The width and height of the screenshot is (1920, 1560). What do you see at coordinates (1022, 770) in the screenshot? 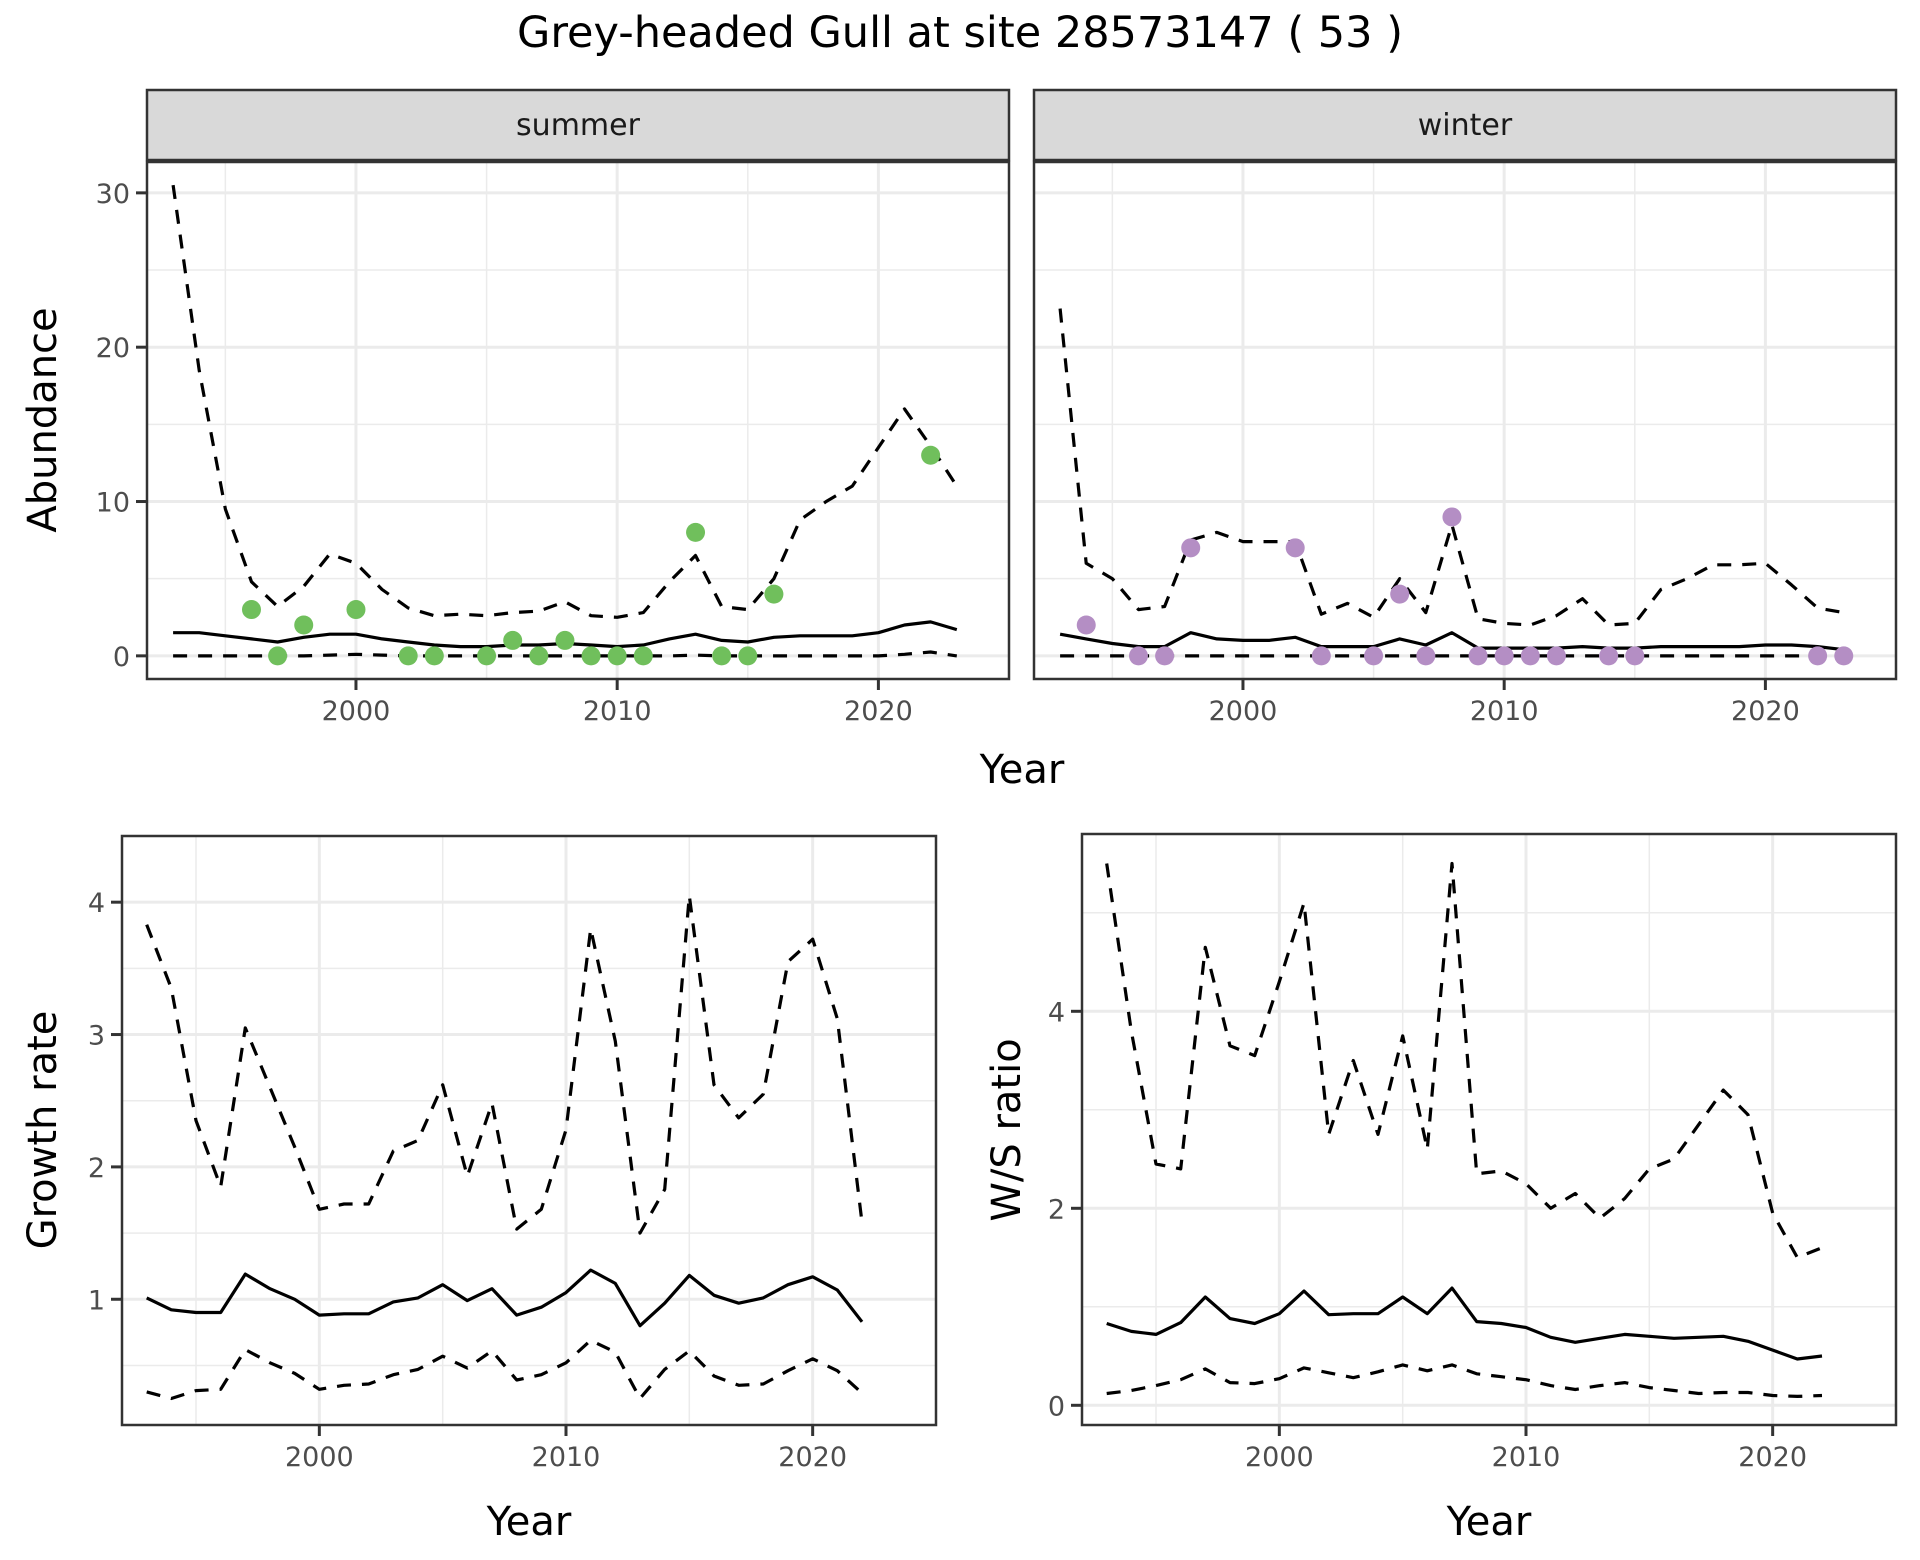
I see `x-axis-title-top: Year` at bounding box center [1022, 770].